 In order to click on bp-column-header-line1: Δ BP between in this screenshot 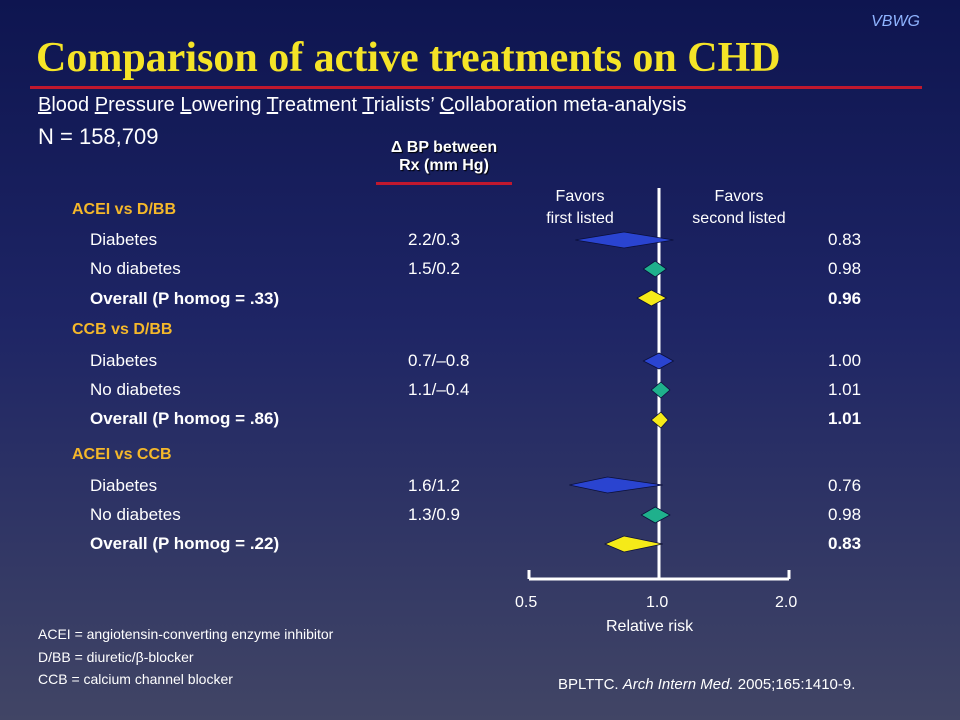, I will do `click(444, 147)`.